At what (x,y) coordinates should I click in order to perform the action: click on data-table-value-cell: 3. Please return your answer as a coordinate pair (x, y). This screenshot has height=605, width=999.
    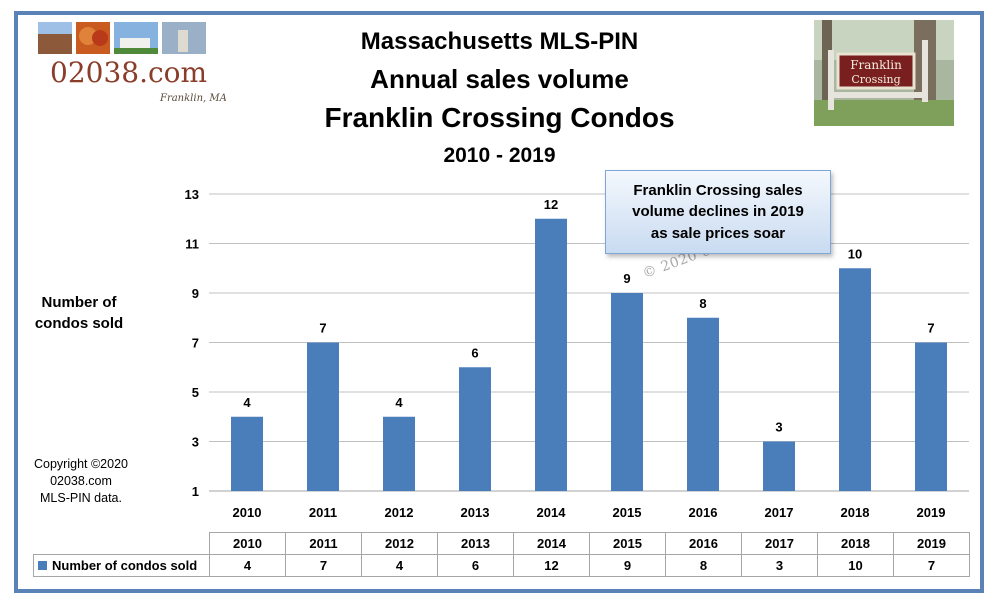
    Looking at the image, I should click on (779, 565).